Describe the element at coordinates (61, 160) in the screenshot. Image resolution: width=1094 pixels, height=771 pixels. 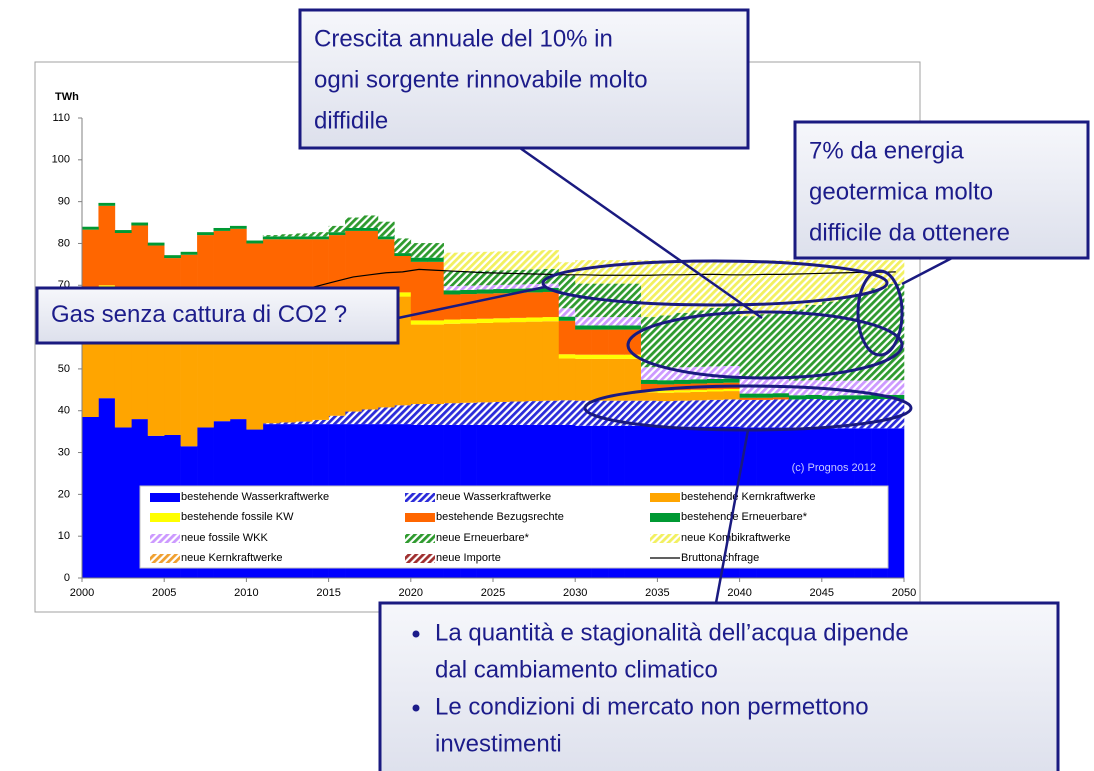
I see `y-tick-label: 100` at that location.